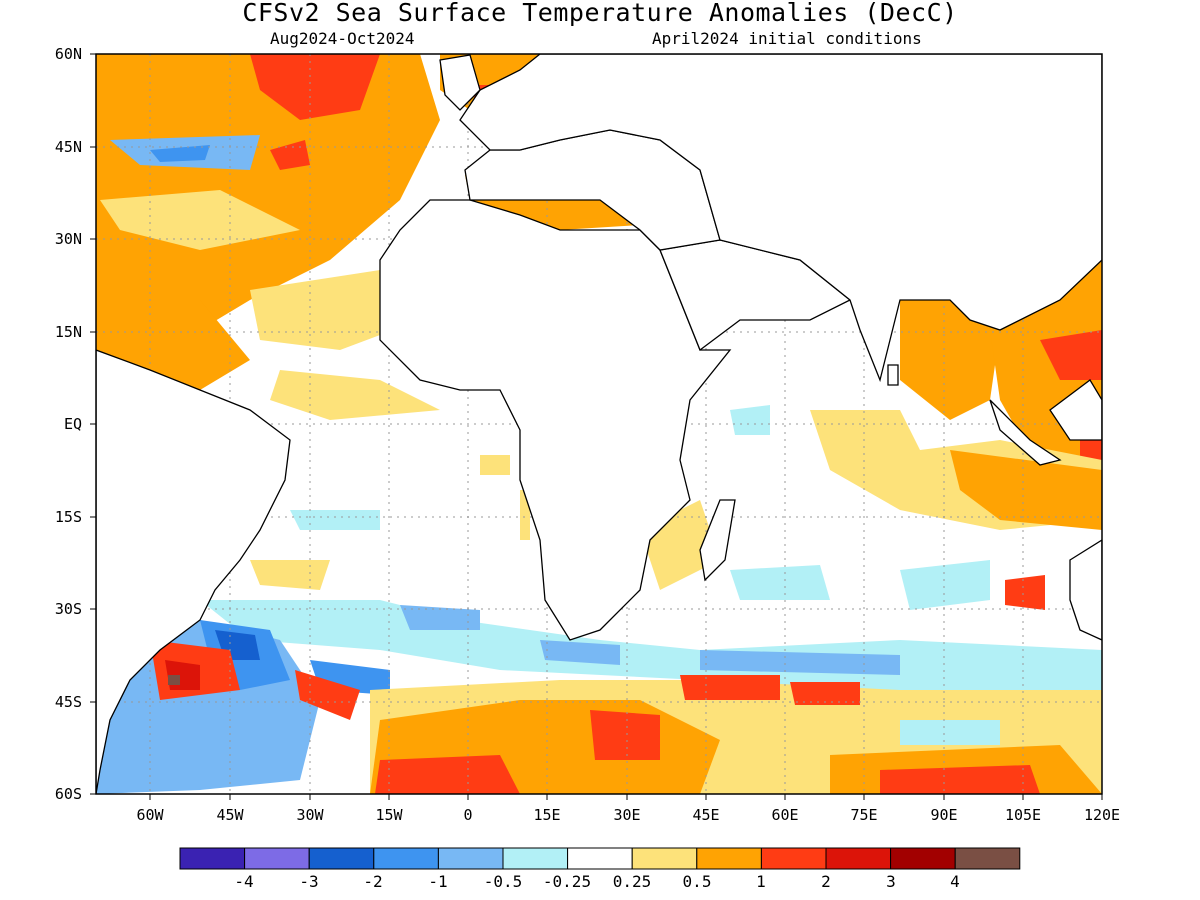 The image size is (1200, 900). What do you see at coordinates (567, 881) in the screenshot?
I see `colorbar-label: -0.25` at bounding box center [567, 881].